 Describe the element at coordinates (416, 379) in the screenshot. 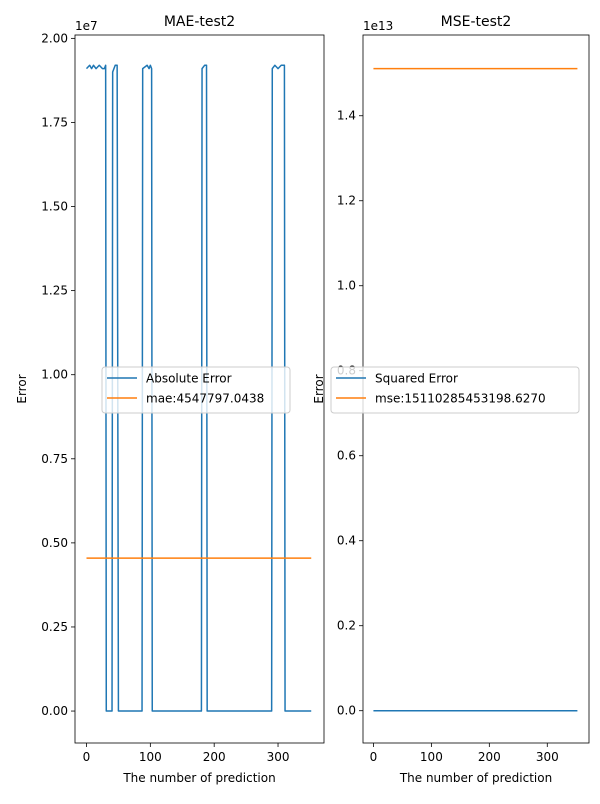

I see `legend-label-1: Squared Error` at that location.